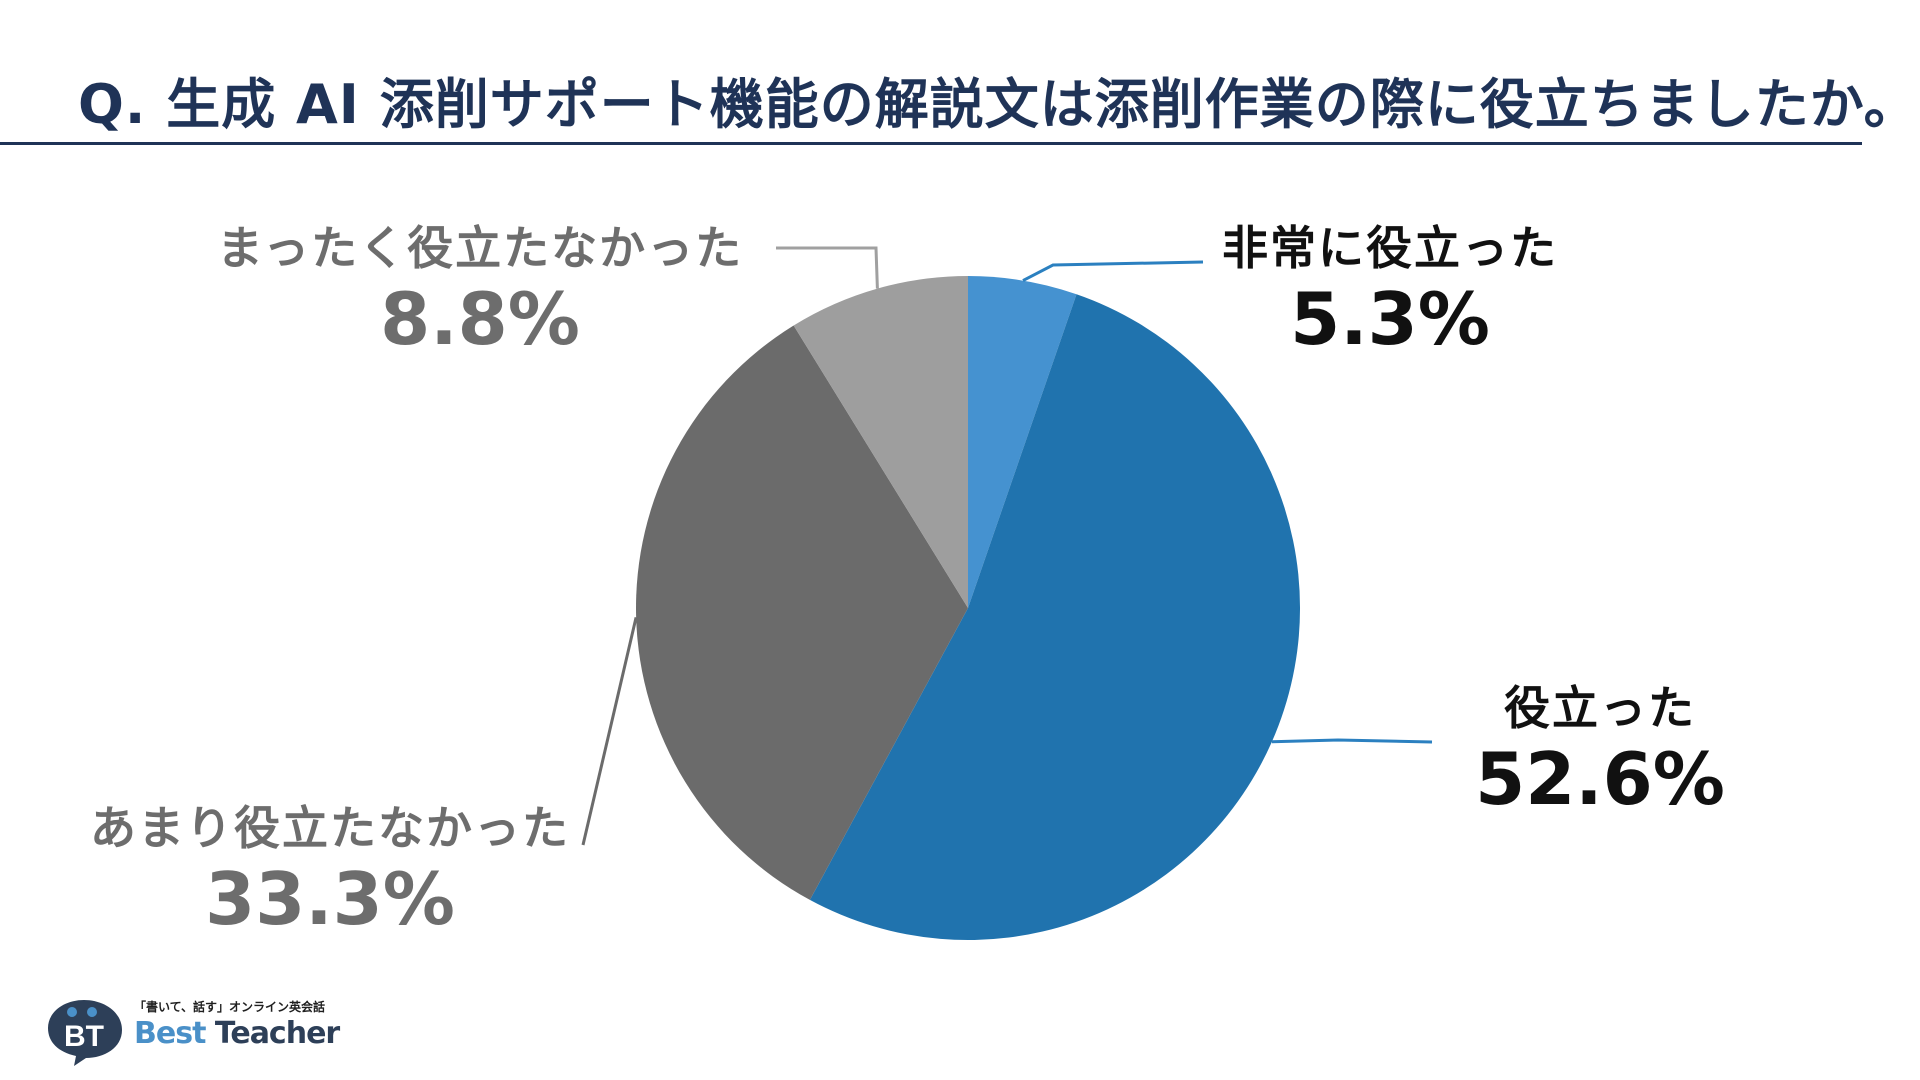  Describe the element at coordinates (1022, 442) in the screenshot. I see `pie-slice-very-helpful` at that location.